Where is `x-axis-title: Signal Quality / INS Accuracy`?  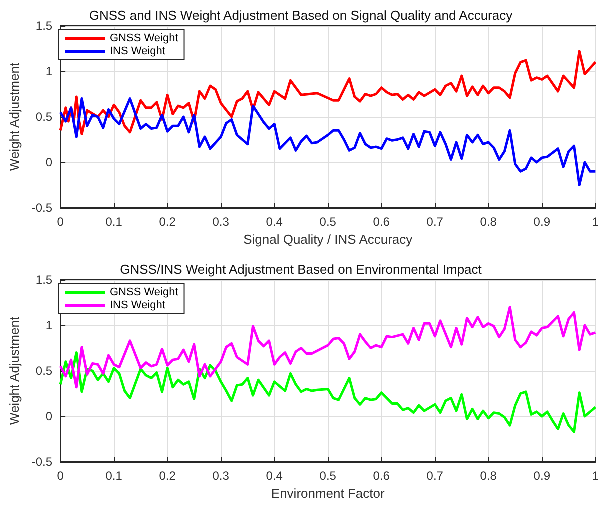 x-axis-title: Signal Quality / INS Accuracy is located at coordinates (329, 239).